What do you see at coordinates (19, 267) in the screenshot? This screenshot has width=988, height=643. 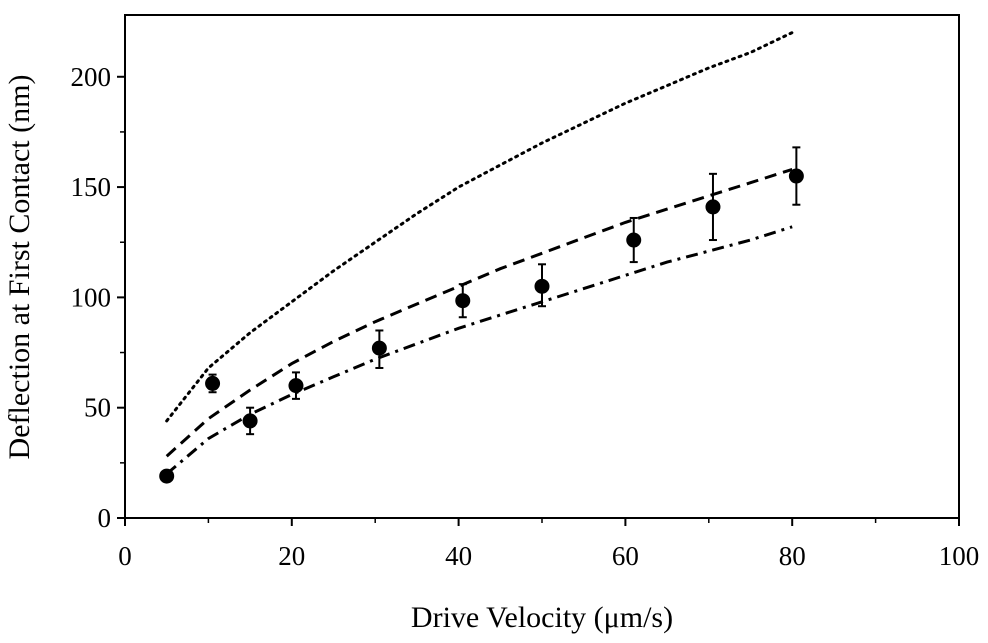 I see `y-axis-title: Deflection at First Contact (nm)` at bounding box center [19, 267].